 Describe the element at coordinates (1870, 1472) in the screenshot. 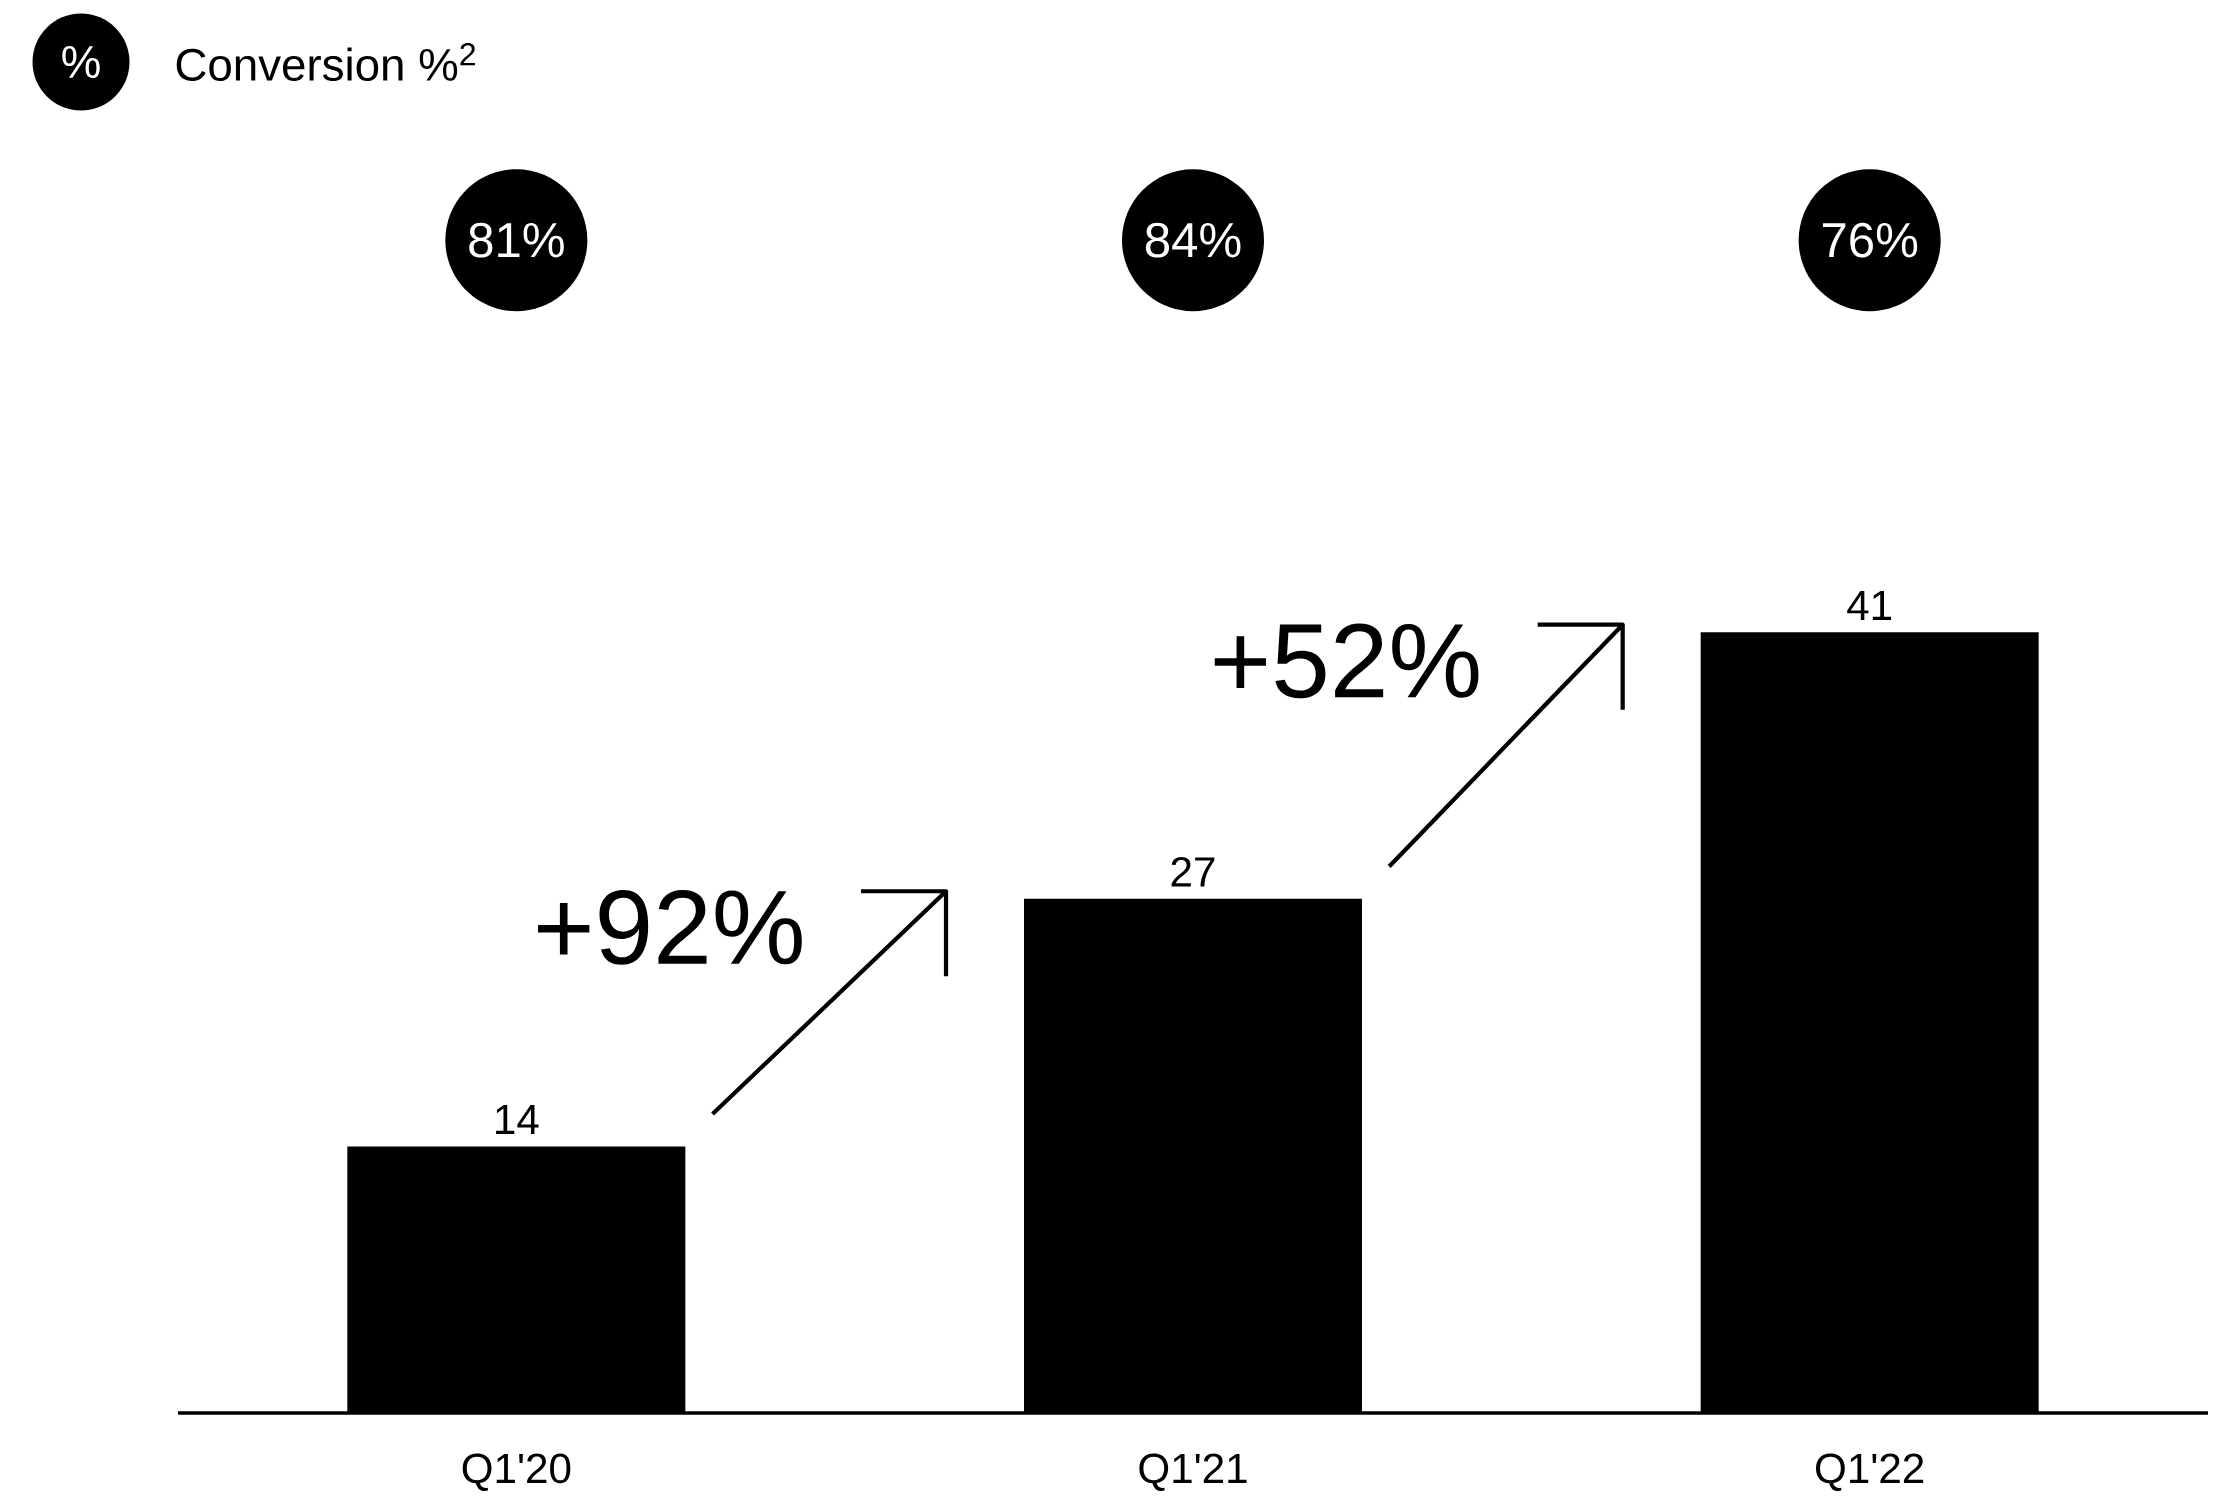

I see `x-tick-label: Q1'22` at that location.